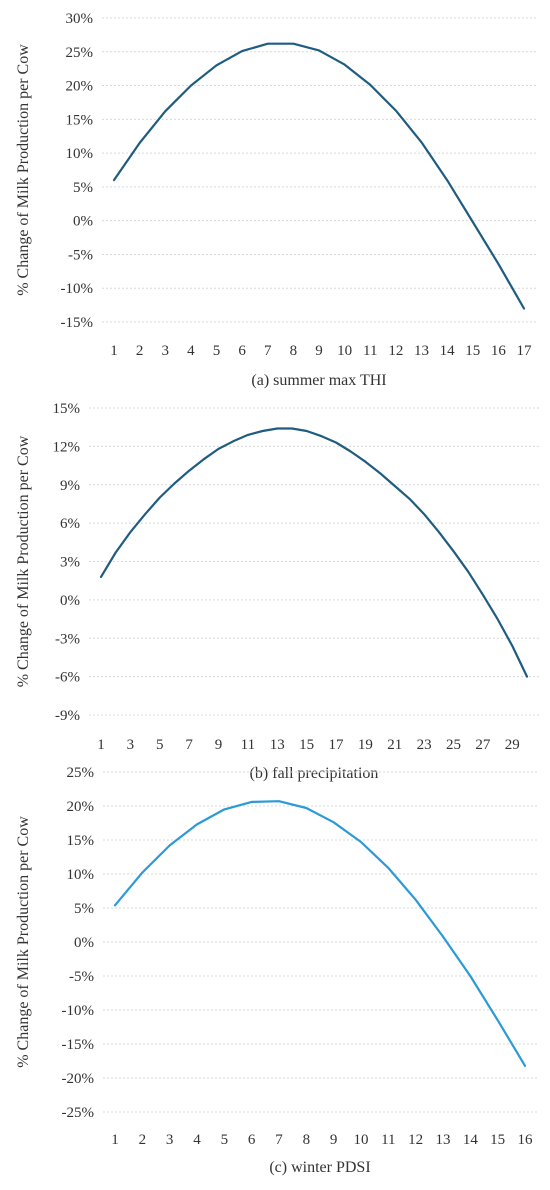 The image size is (550, 1190). I want to click on x-tick-label: 29, so click(512, 745).